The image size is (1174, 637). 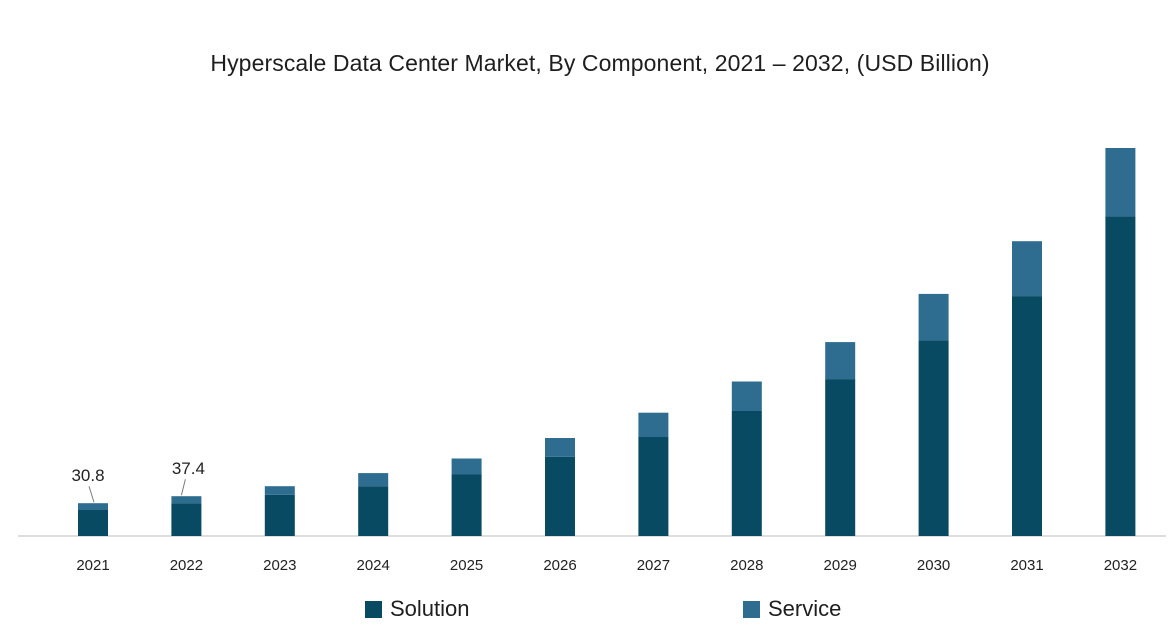 I want to click on bar-solution-2021, so click(x=93, y=523).